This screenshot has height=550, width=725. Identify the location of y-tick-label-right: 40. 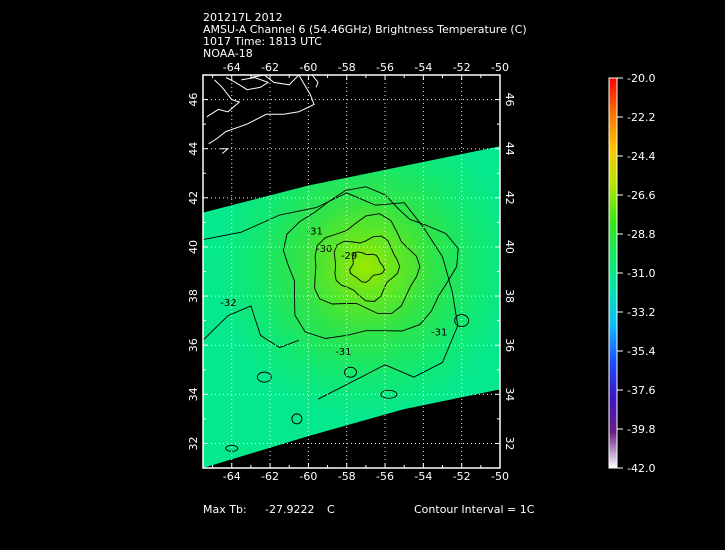
(509, 247).